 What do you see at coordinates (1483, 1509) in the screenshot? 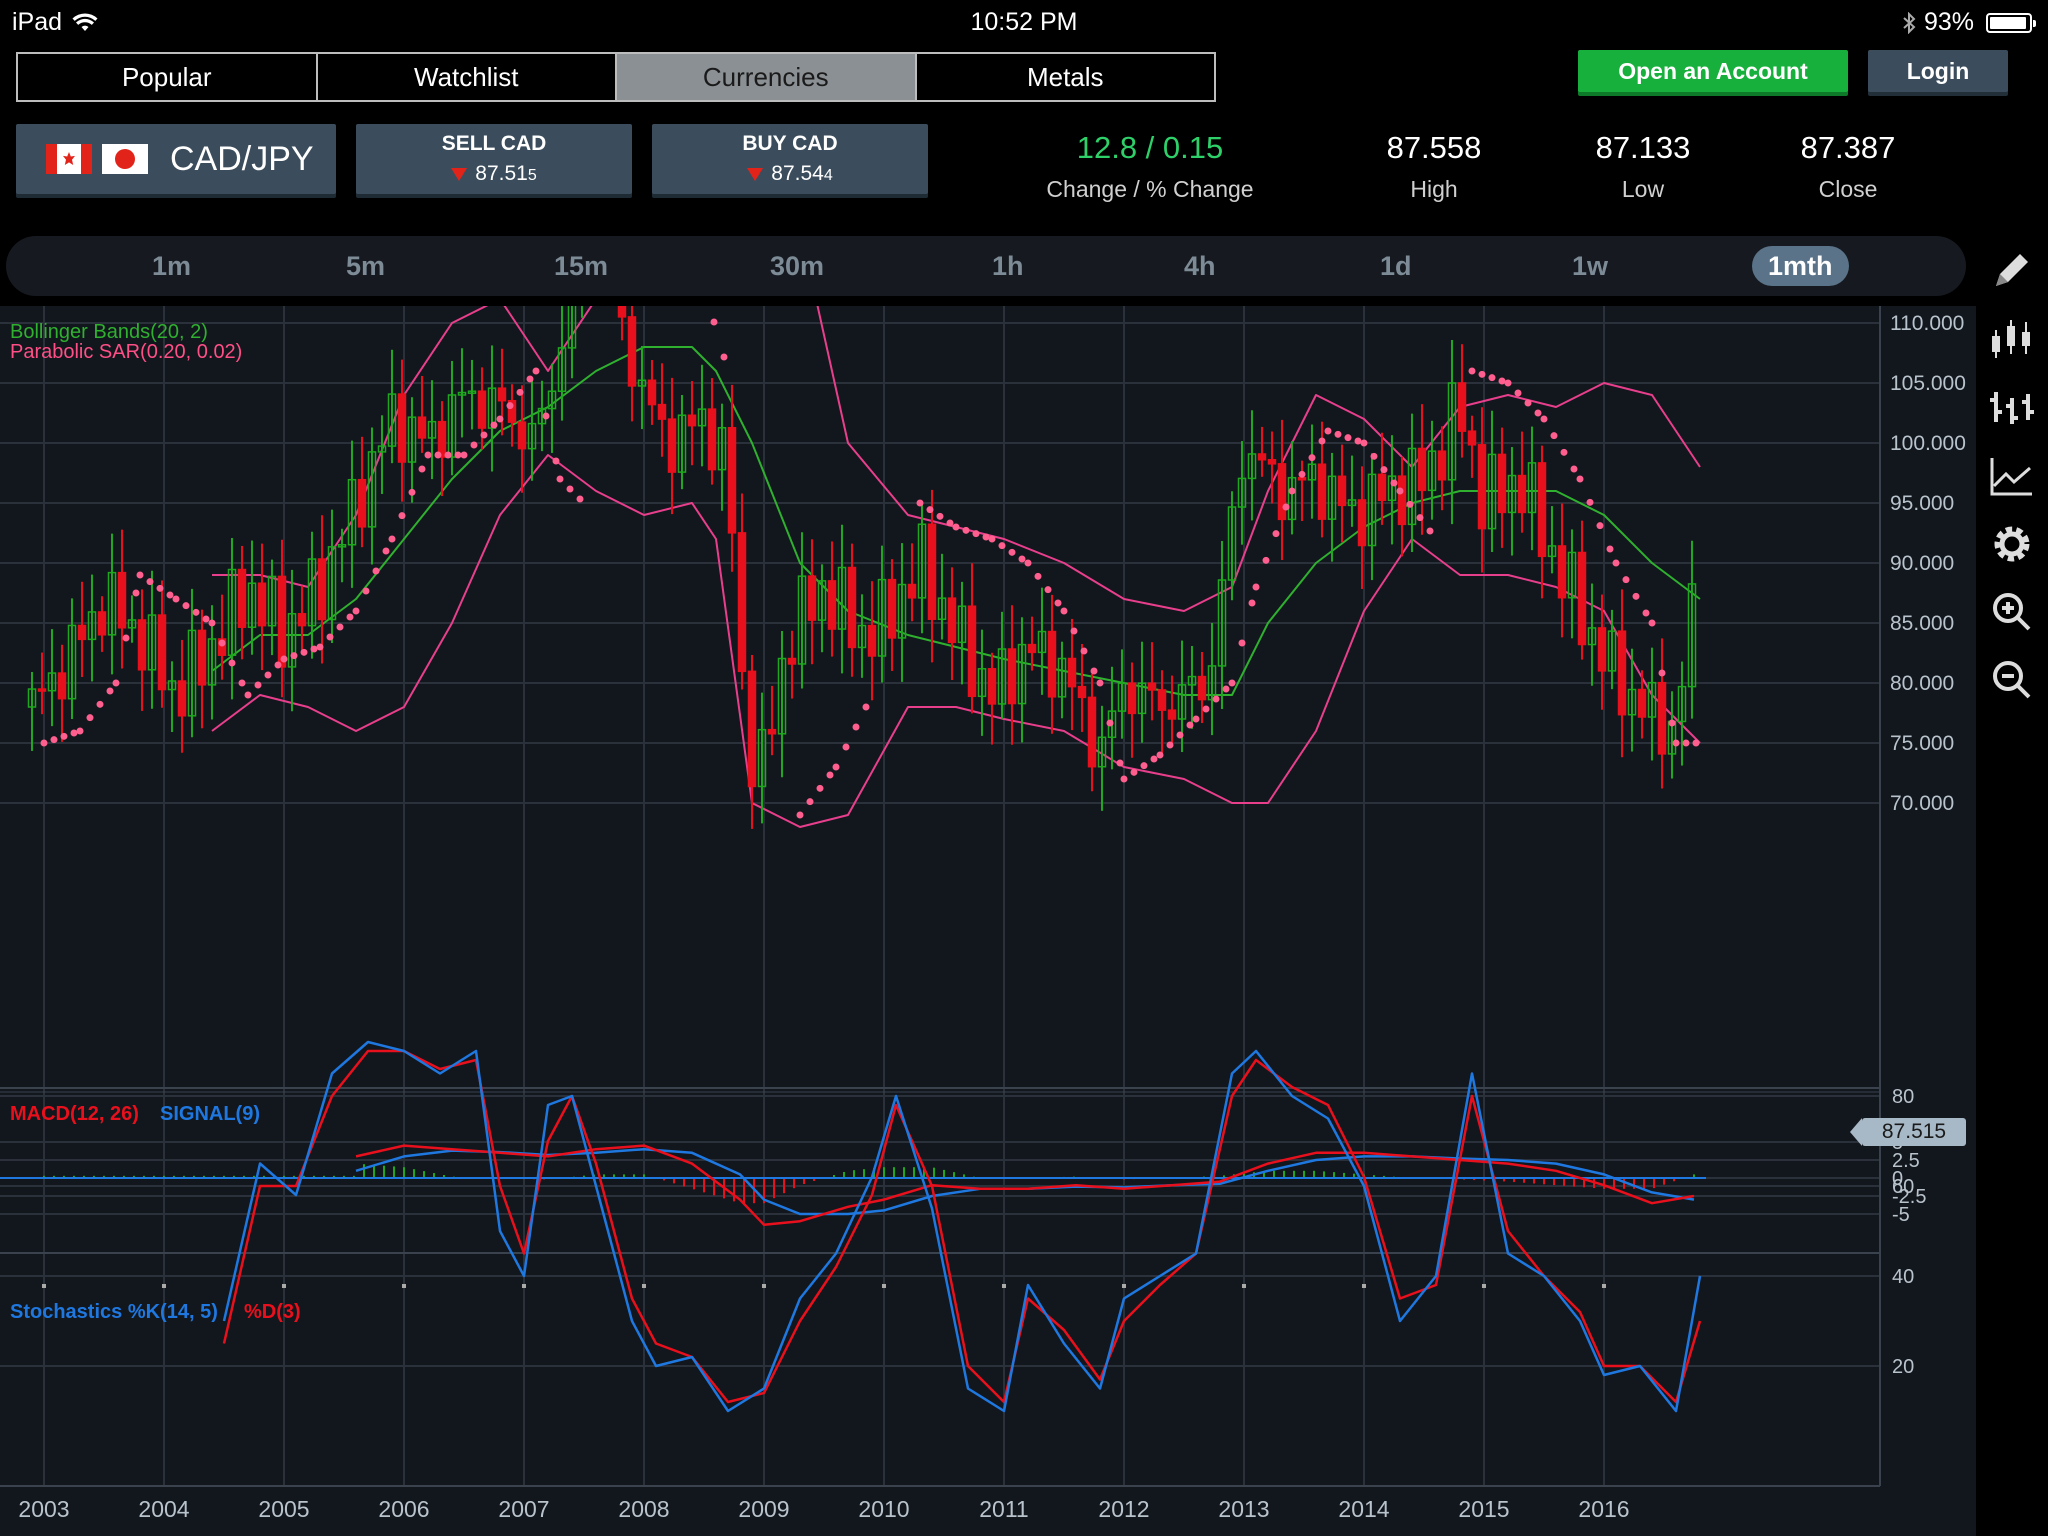
I see `year-tick-label: 2015` at bounding box center [1483, 1509].